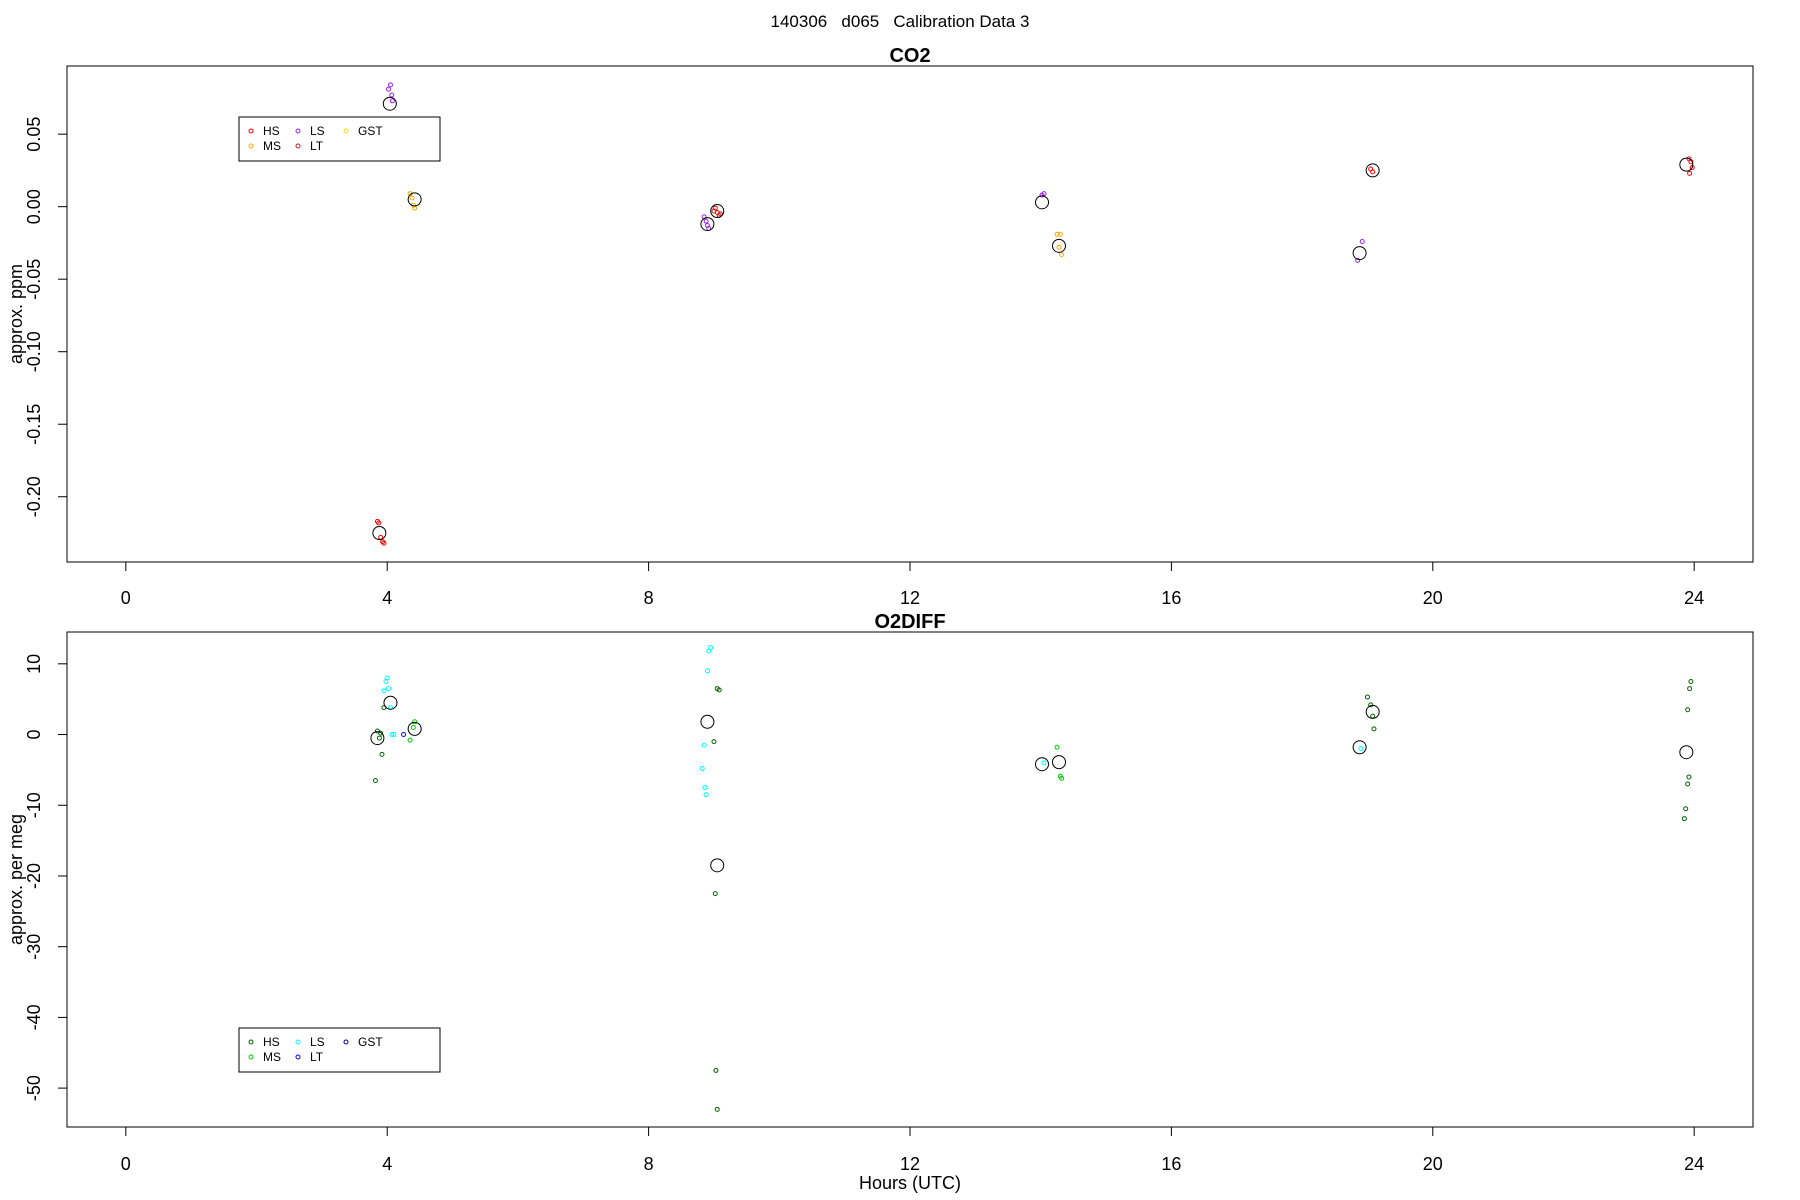 This screenshot has height=1200, width=1800. What do you see at coordinates (34, 735) in the screenshot?
I see `y-tick-label: 0` at bounding box center [34, 735].